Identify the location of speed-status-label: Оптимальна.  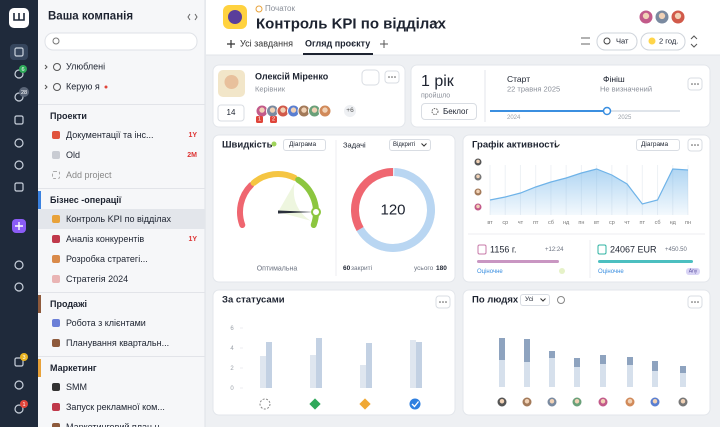
(277, 269).